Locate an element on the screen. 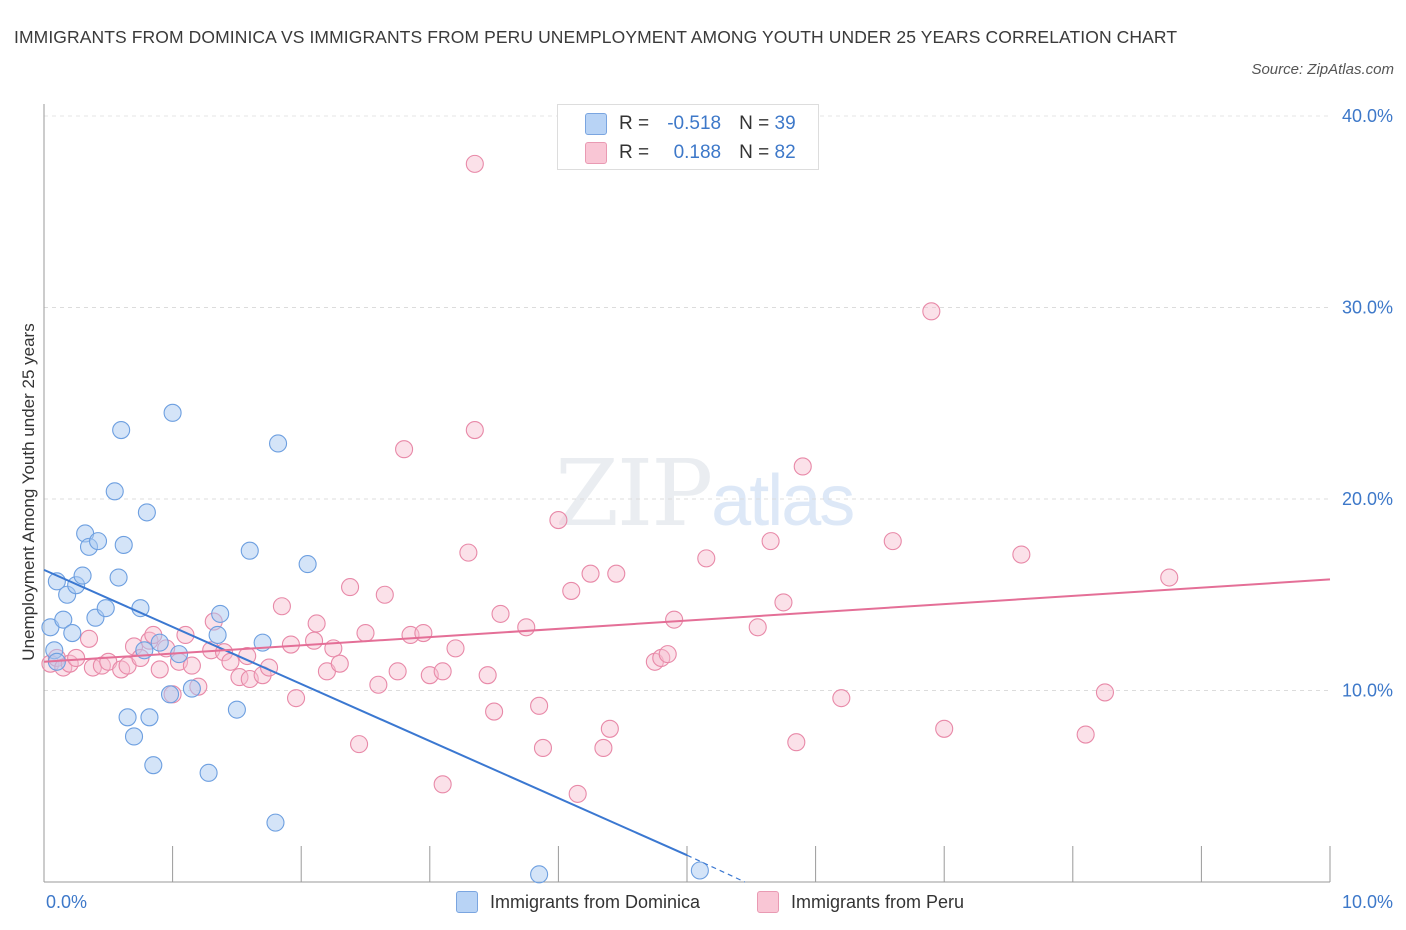 Image resolution: width=1406 pixels, height=930 pixels. x-tick-label: 10.0% is located at coordinates (1367, 902).